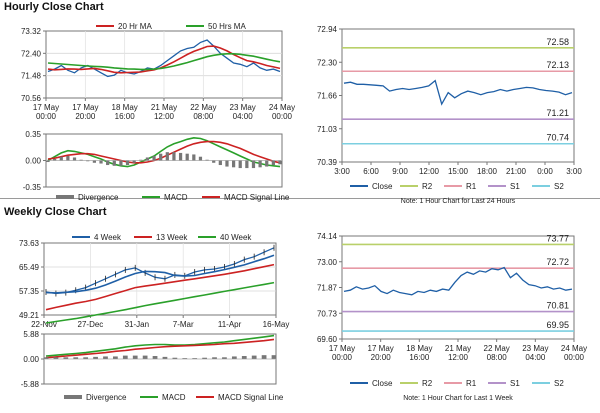  Describe the element at coordinates (381, 348) in the screenshot. I see `weekly-levels-xtick-label: 17 May` at that location.